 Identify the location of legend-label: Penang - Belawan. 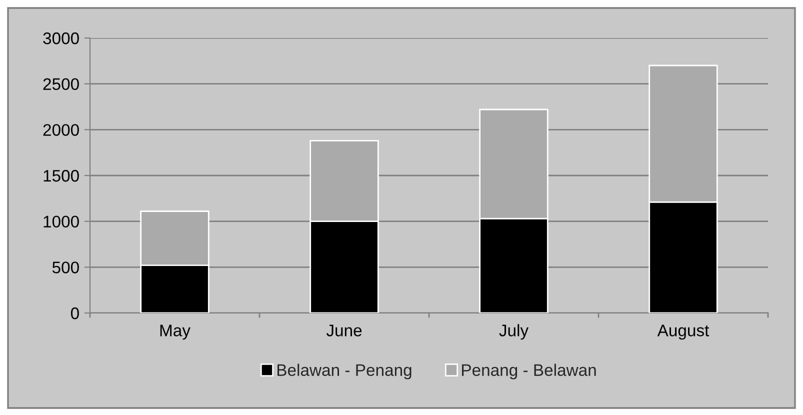
(529, 372).